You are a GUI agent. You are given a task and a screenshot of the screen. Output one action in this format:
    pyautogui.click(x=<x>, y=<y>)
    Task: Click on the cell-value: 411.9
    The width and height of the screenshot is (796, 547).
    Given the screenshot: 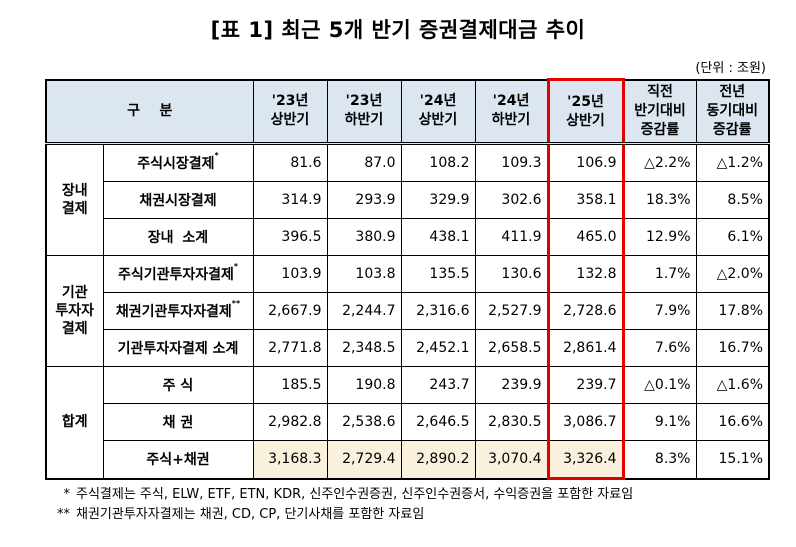 What is the action you would take?
    pyautogui.click(x=511, y=237)
    